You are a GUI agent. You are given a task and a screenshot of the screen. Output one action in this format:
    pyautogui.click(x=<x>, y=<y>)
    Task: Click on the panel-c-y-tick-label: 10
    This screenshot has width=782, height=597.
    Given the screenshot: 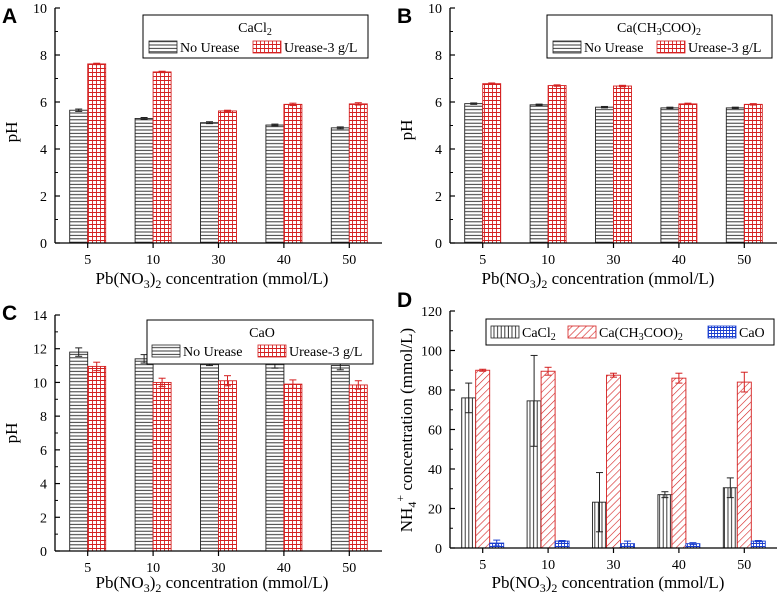 What is the action you would take?
    pyautogui.click(x=40, y=383)
    